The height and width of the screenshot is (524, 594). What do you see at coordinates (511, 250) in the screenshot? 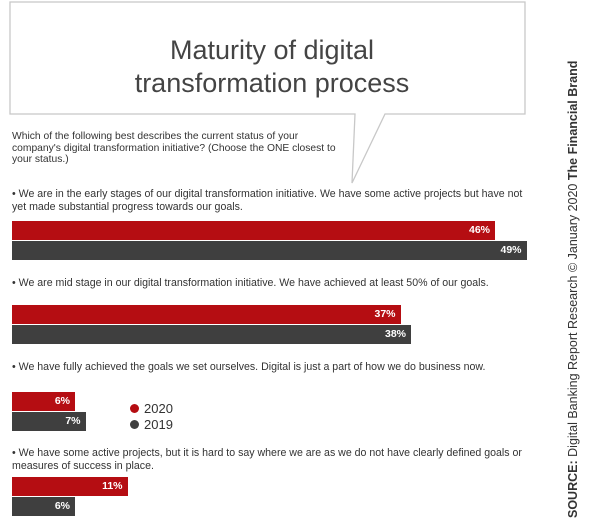
I see `bar-value-label: 49%` at bounding box center [511, 250].